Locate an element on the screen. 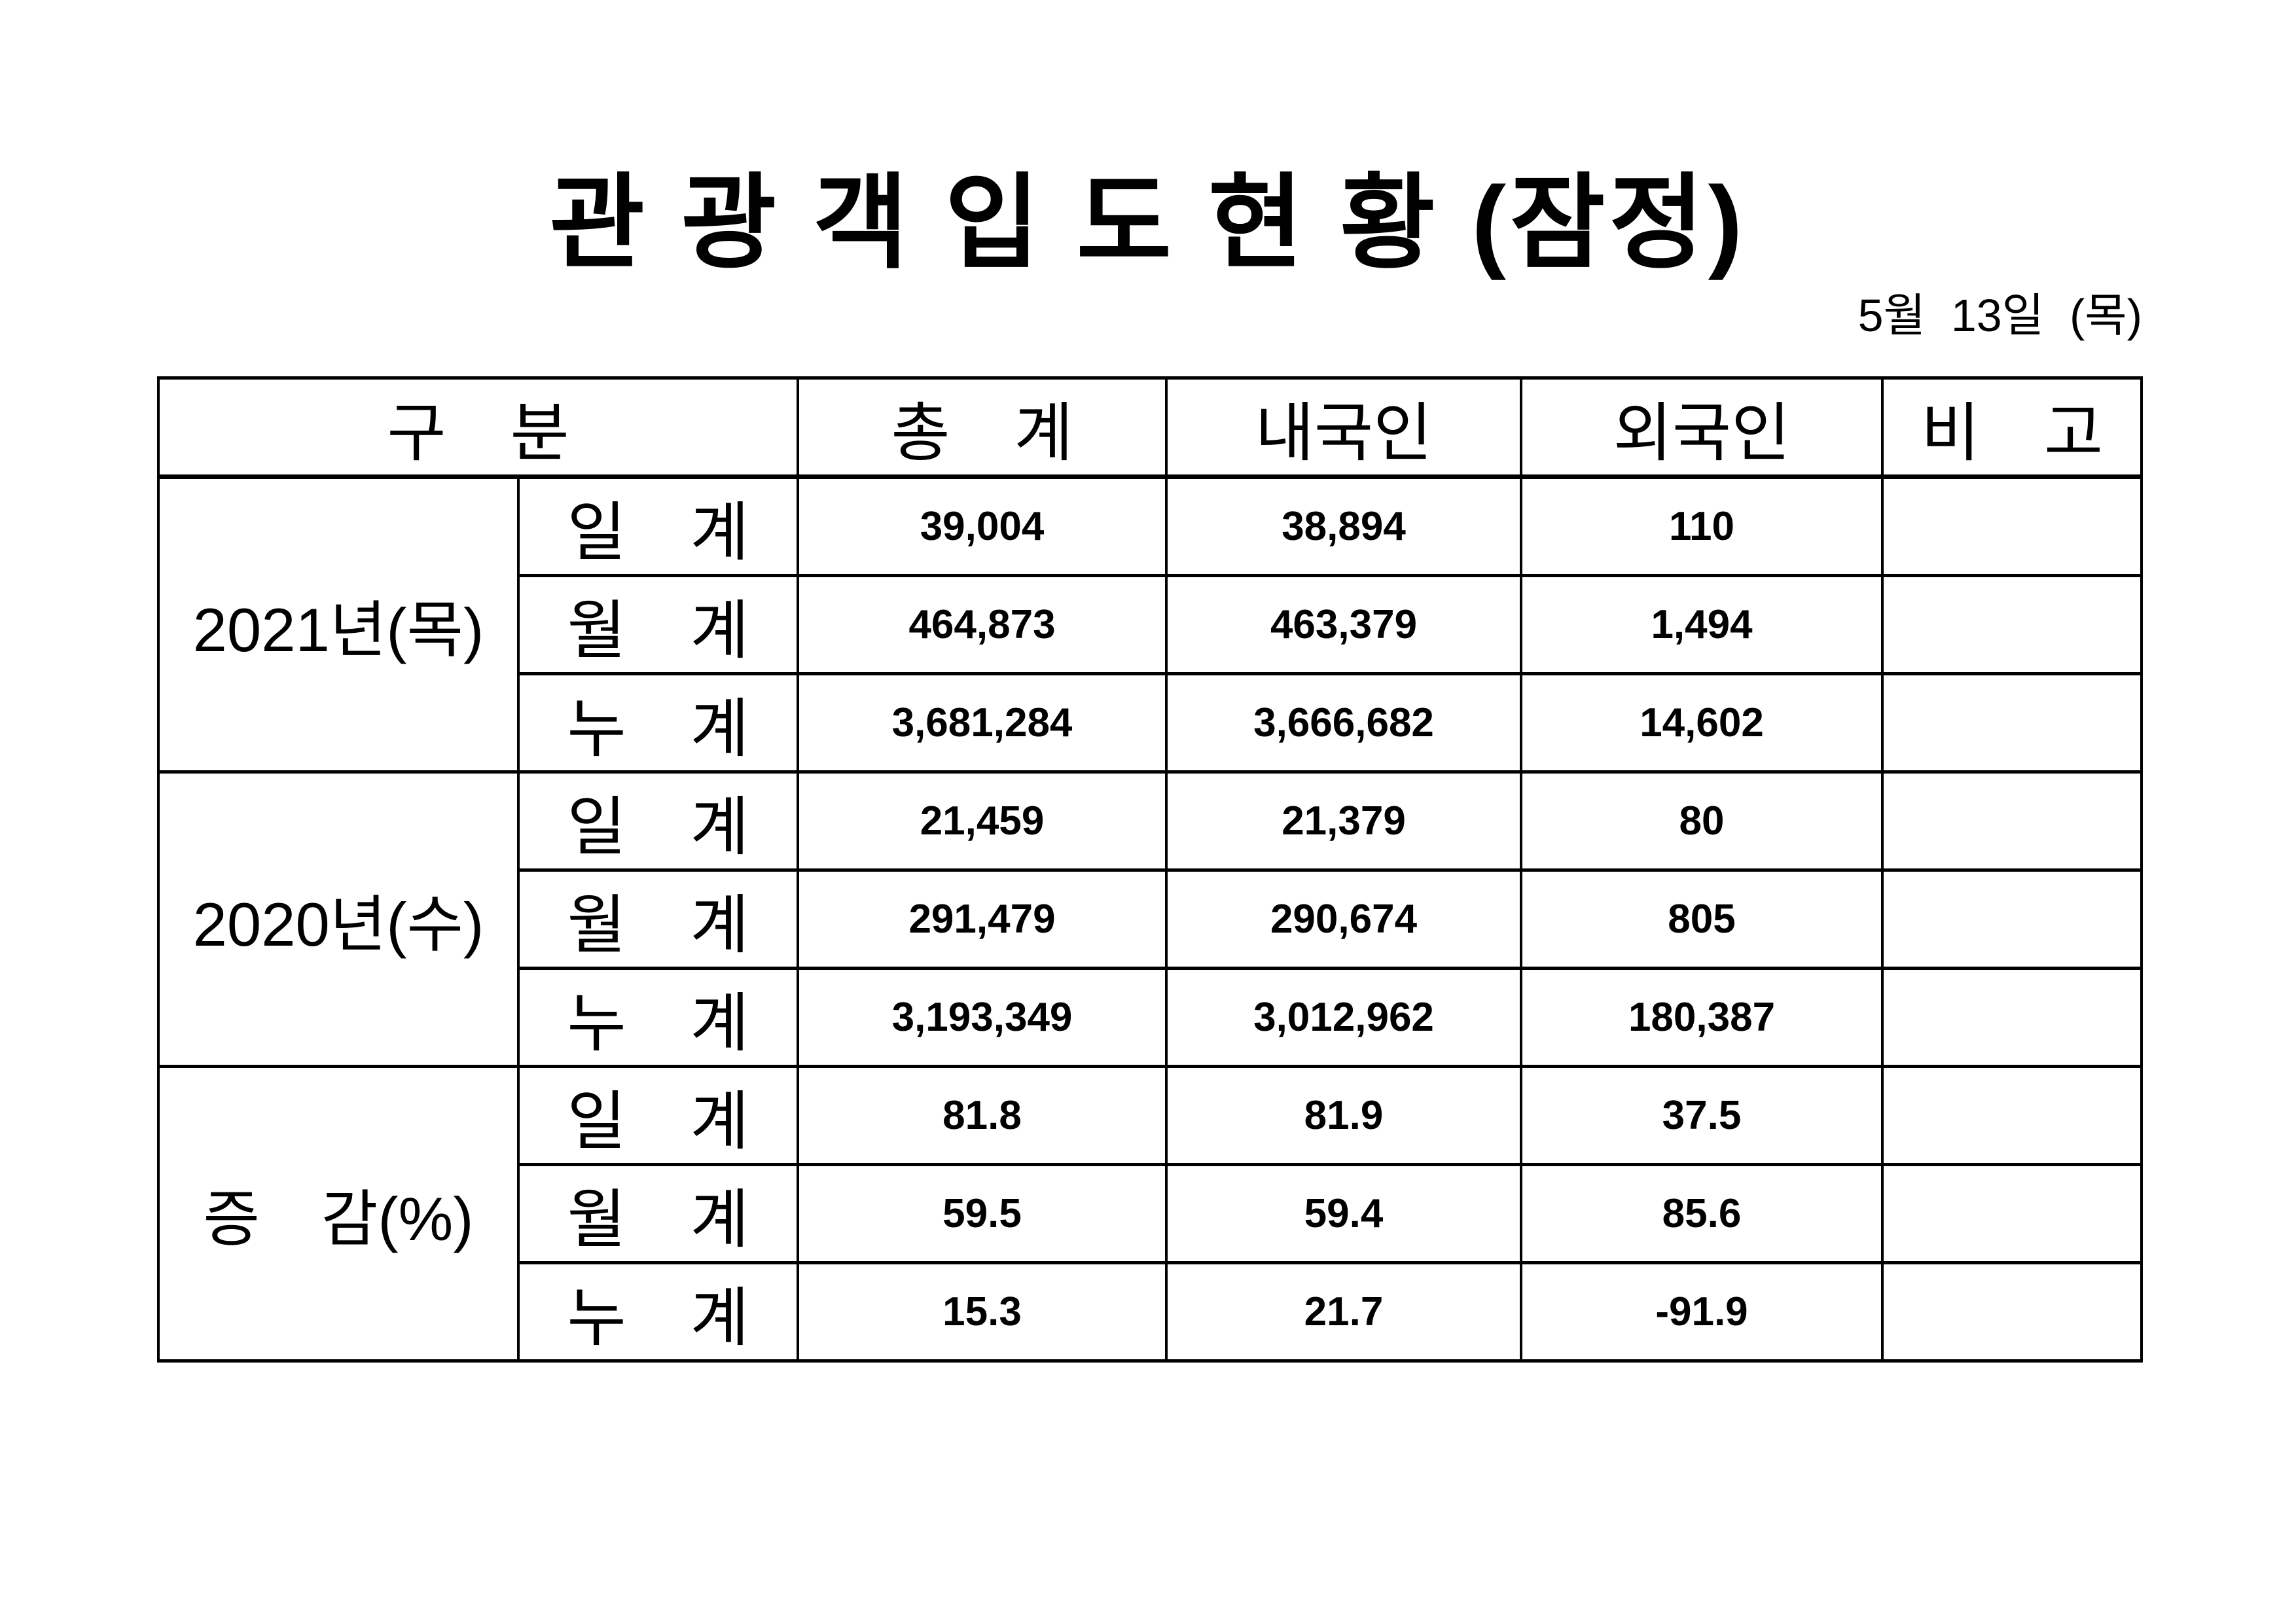 This screenshot has height=1623, width=2296. cell-total: 291,479 is located at coordinates (982, 919).